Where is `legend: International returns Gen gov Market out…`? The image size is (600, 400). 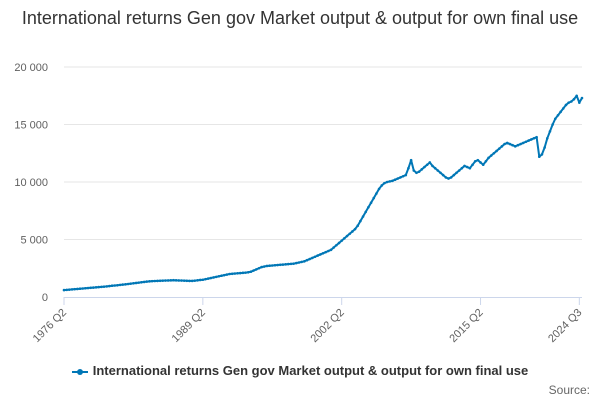 legend: International returns Gen gov Market out… is located at coordinates (300, 370).